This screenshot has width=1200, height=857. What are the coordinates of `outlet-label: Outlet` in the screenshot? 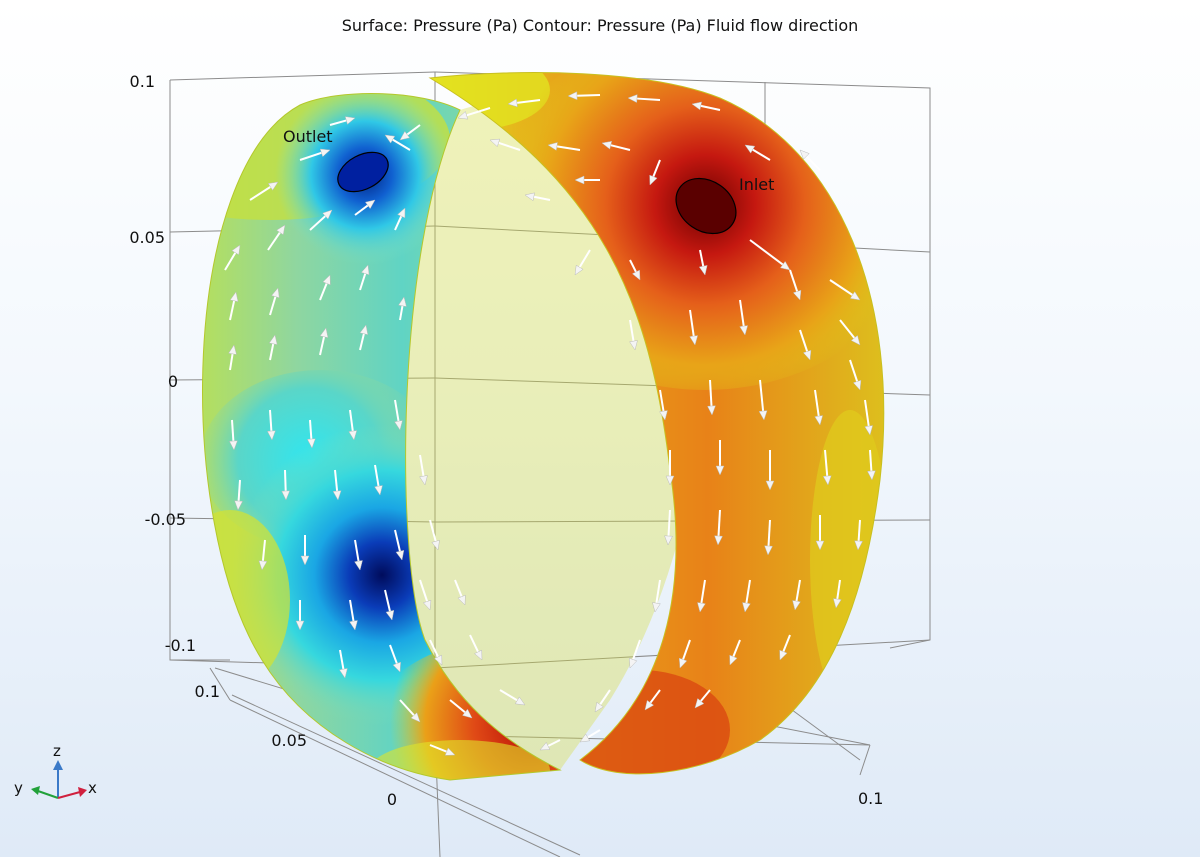 It's located at (308, 136).